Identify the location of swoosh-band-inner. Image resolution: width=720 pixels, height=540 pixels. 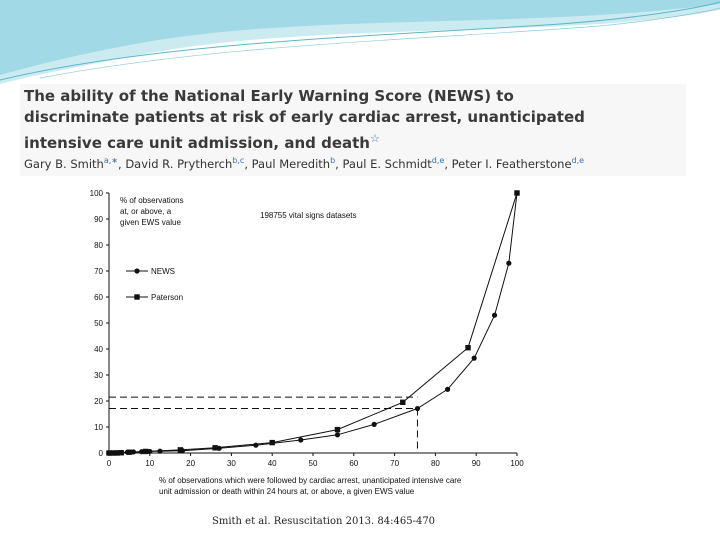
(360, 37).